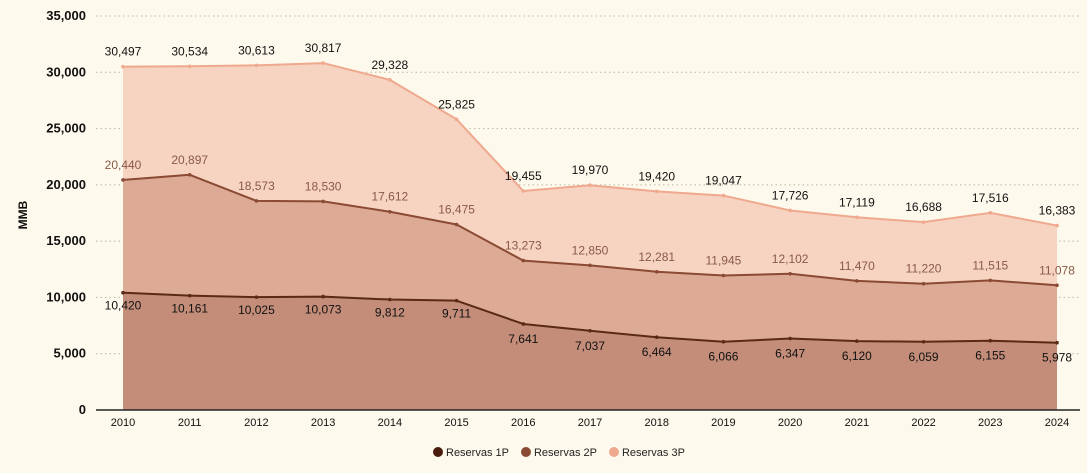  Describe the element at coordinates (559, 453) in the screenshot. I see `legend: Reservas 1P Reservas 2P Reservas 3P` at that location.